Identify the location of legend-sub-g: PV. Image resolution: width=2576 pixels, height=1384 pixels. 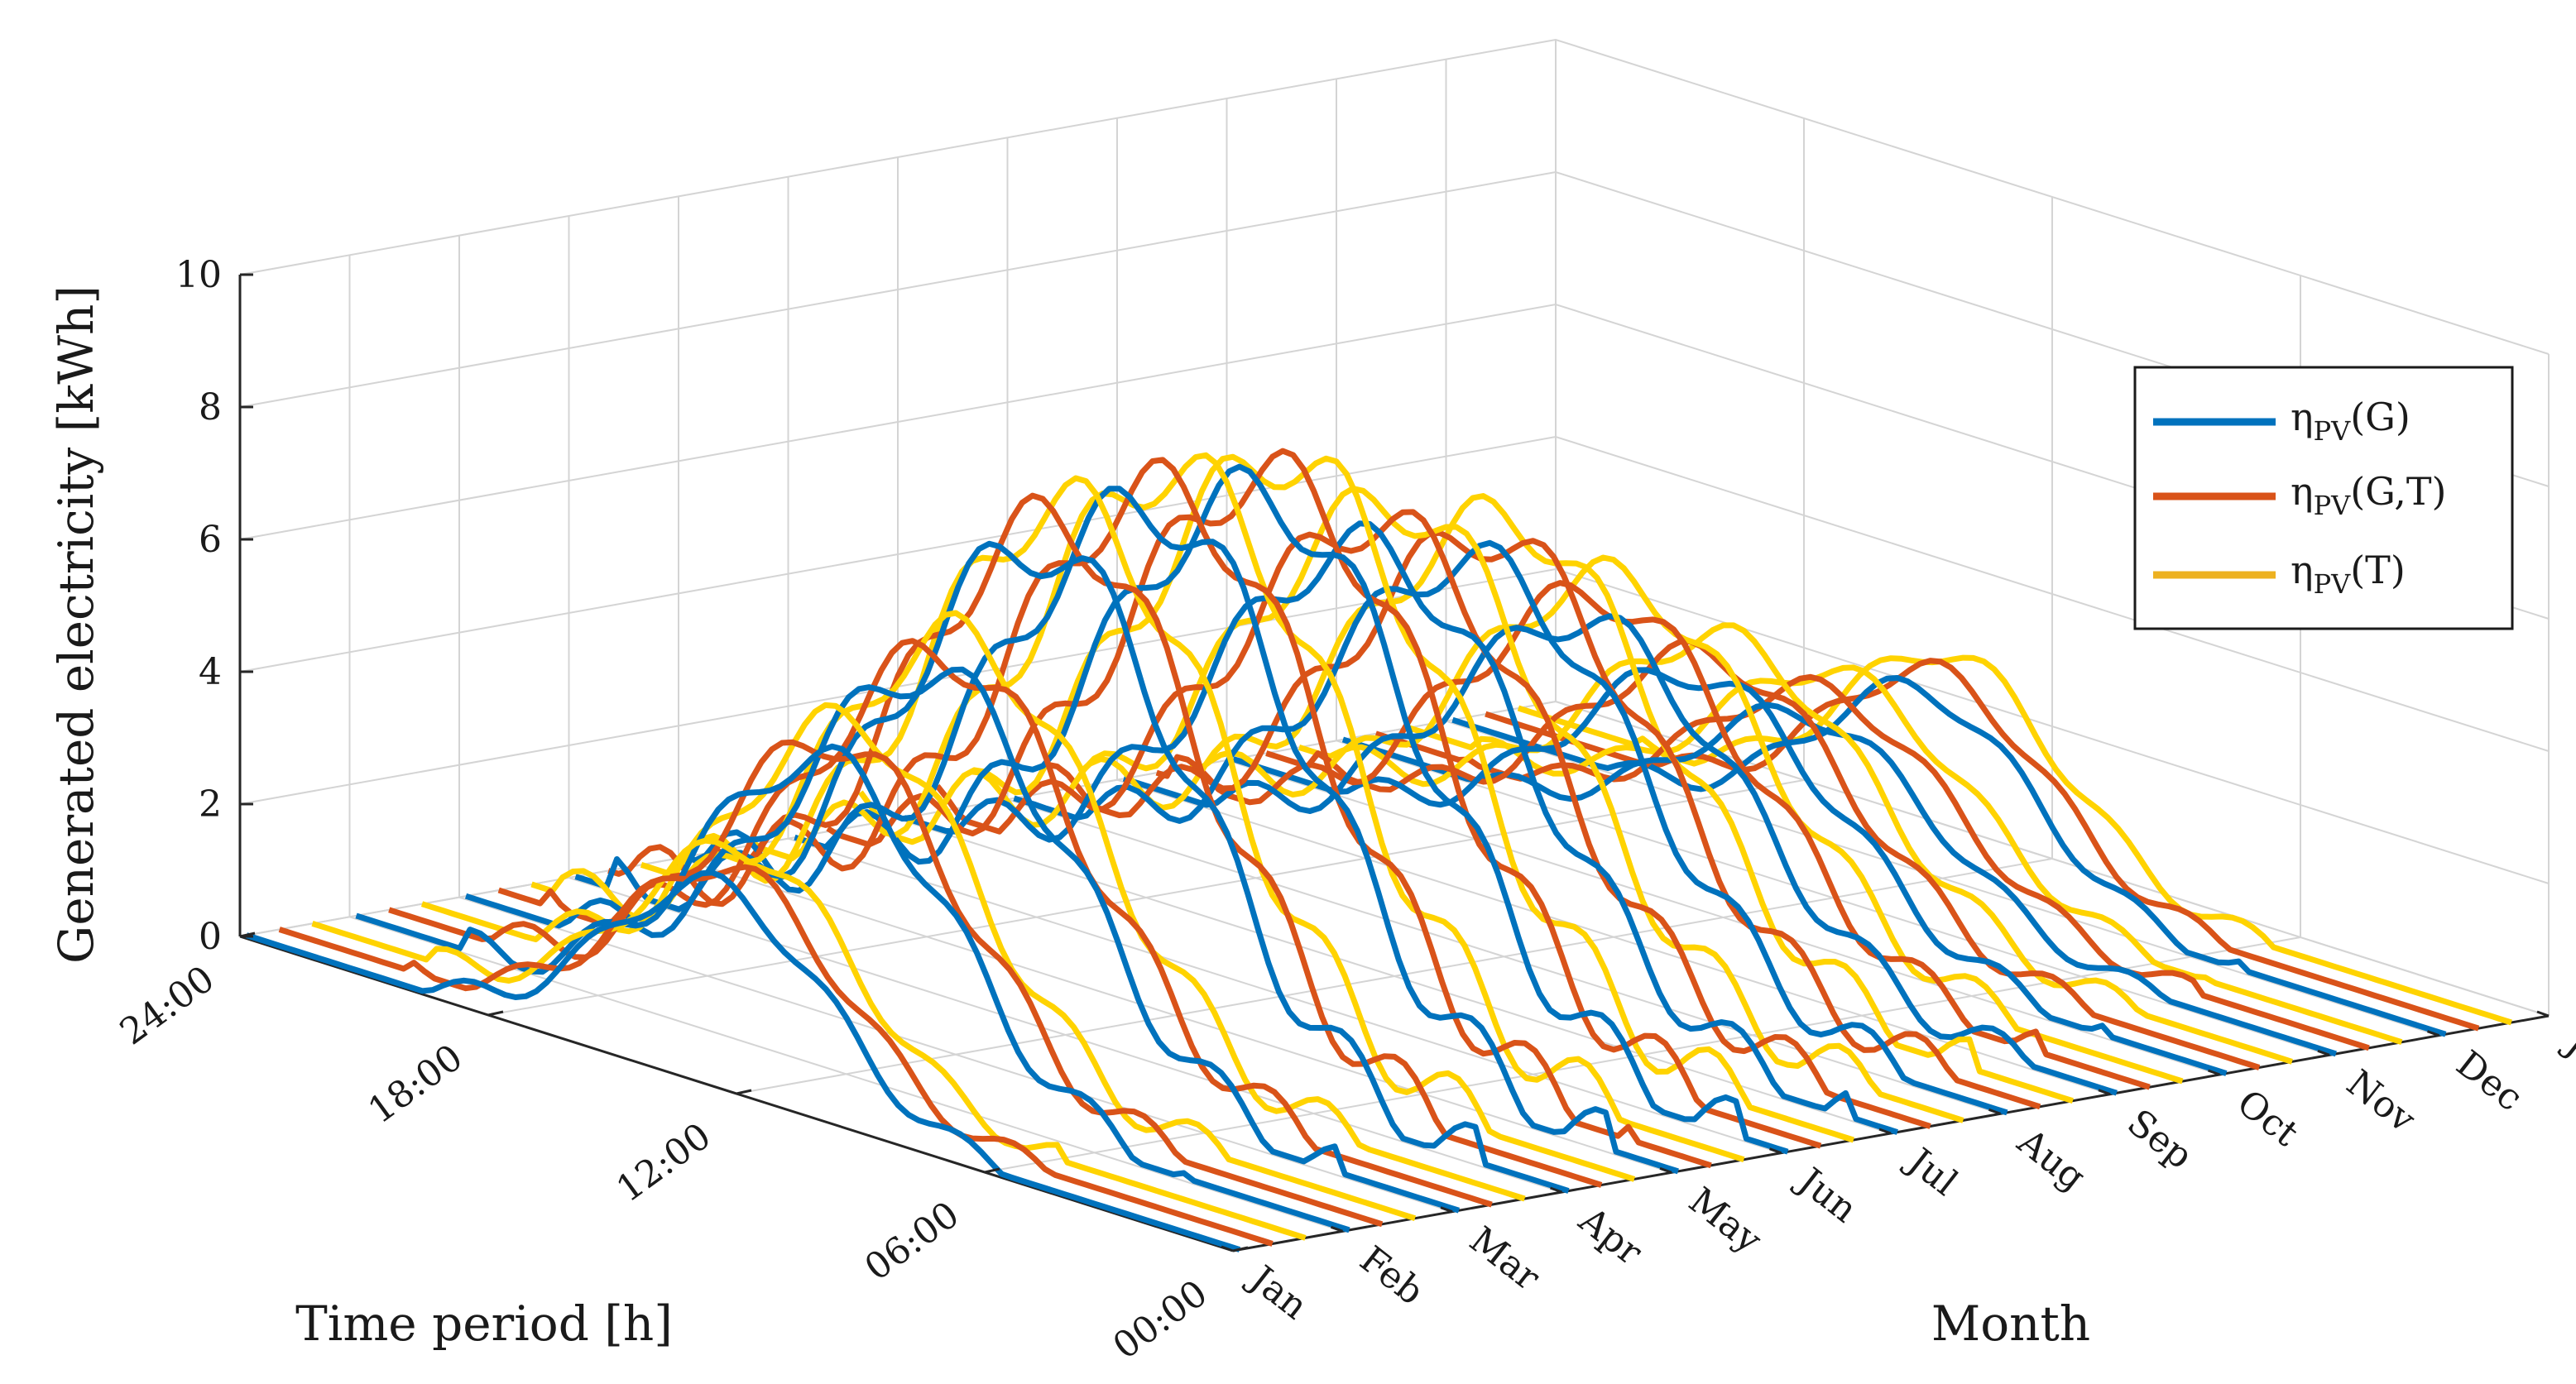
(2333, 431).